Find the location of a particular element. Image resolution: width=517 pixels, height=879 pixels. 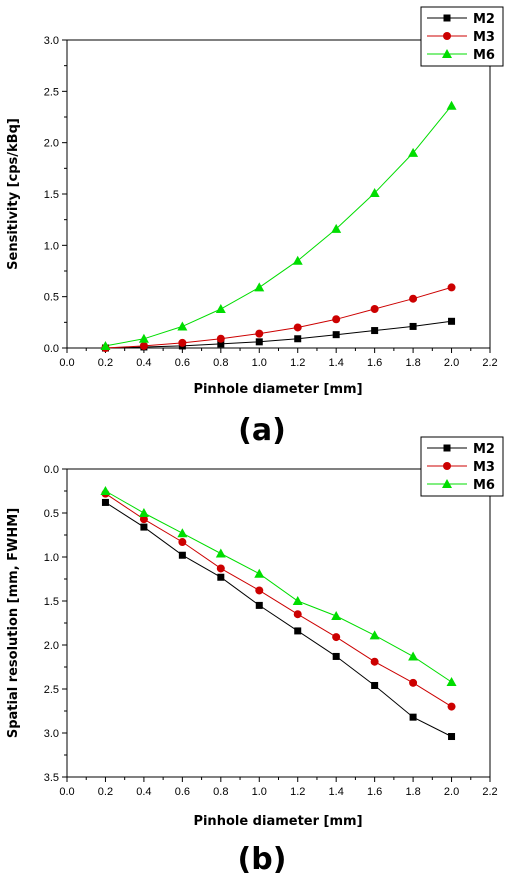

chart-b-panel-label: (b) is located at coordinates (262, 859).